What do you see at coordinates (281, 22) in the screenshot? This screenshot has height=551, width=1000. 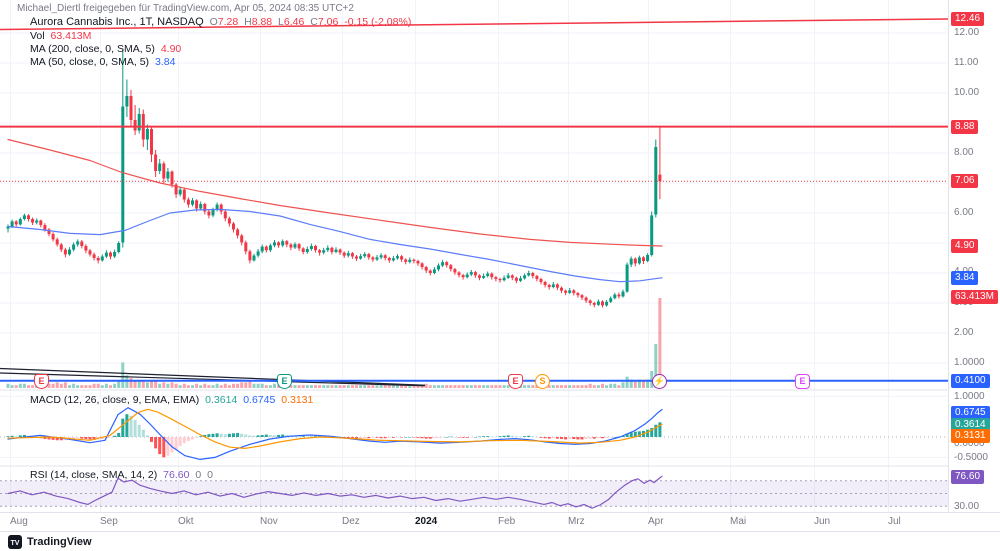 I see `low-label: L` at bounding box center [281, 22].